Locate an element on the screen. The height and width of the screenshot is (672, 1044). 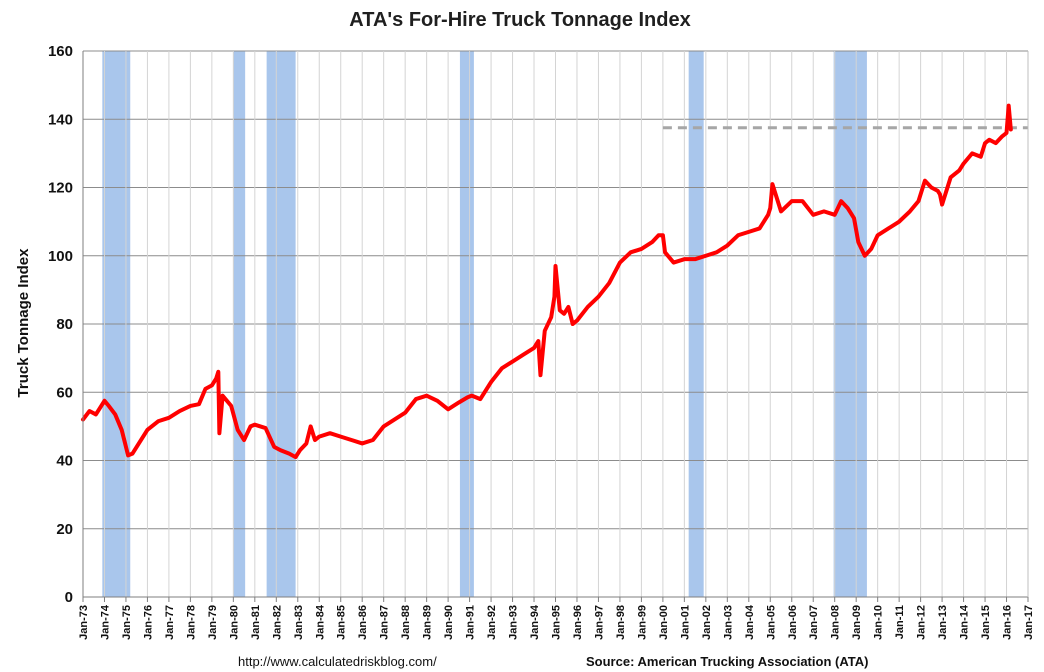
x-tick-label: Jan-13 is located at coordinates (943, 622).